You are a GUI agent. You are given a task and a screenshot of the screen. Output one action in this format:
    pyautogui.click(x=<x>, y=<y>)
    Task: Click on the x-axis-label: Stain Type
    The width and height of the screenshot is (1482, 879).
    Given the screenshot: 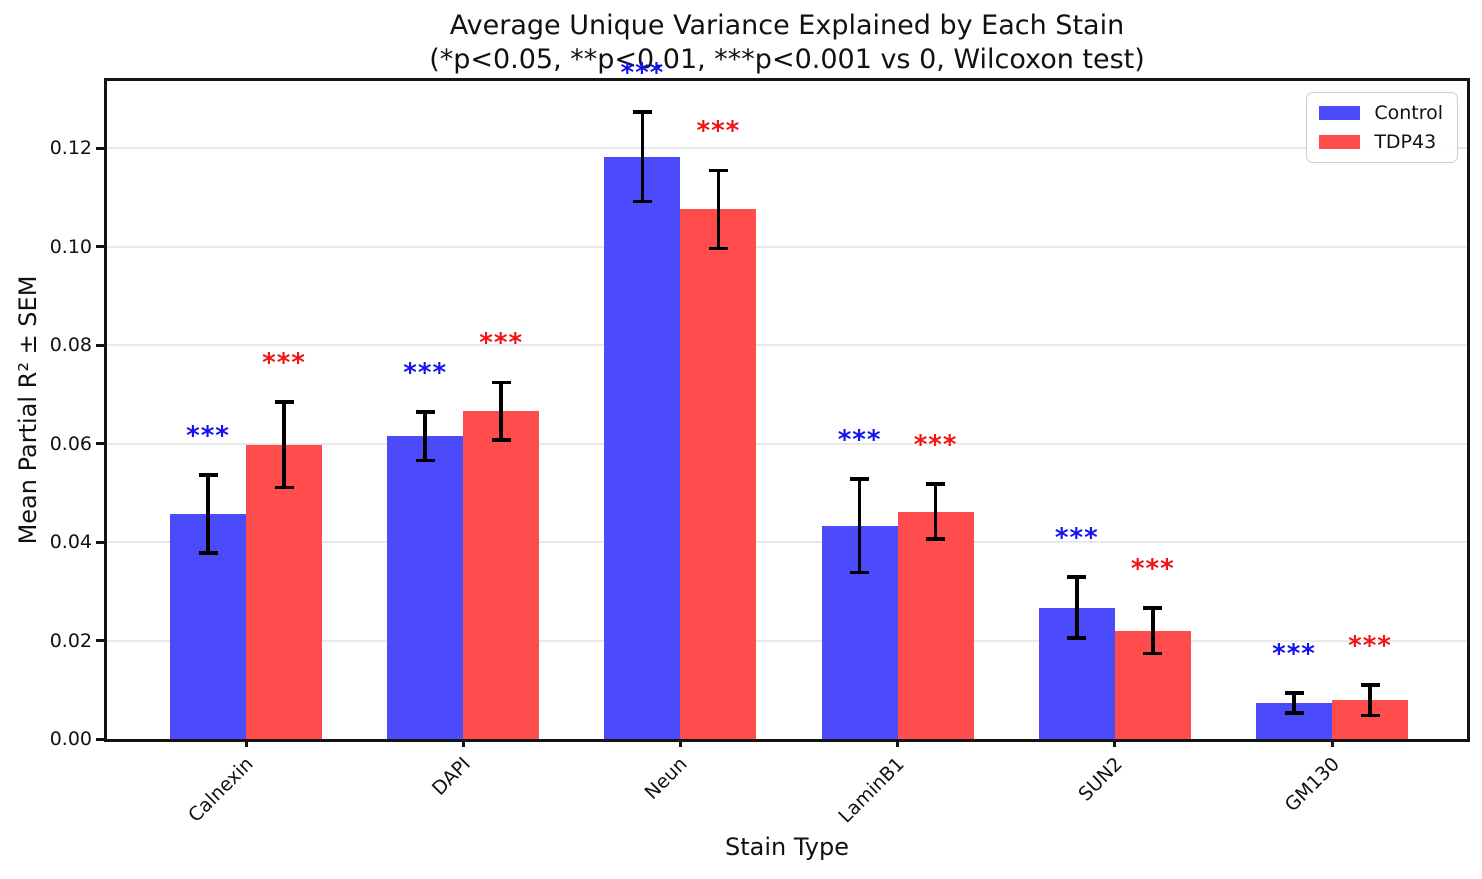 What is the action you would take?
    pyautogui.click(x=787, y=847)
    